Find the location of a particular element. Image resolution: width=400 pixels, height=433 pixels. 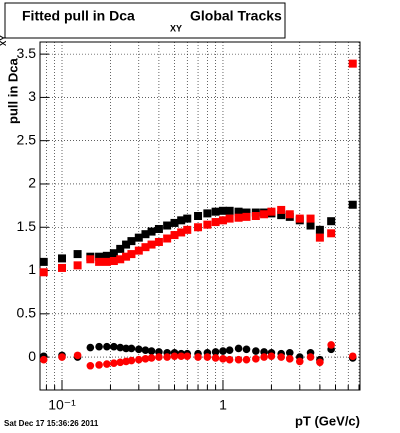

chart-title-suffix: Global Tracks is located at coordinates (236, 16).